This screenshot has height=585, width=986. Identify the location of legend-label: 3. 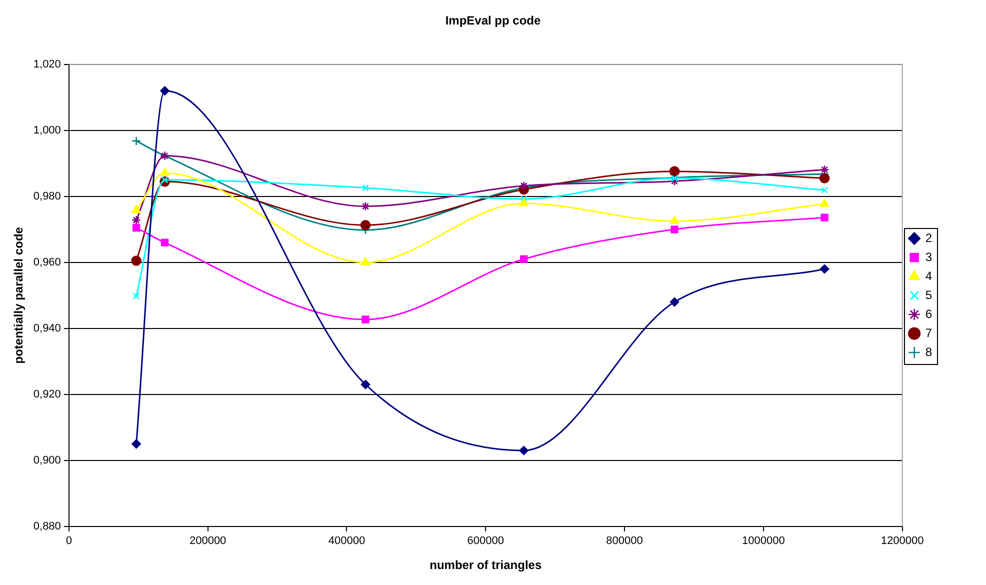
(928, 257).